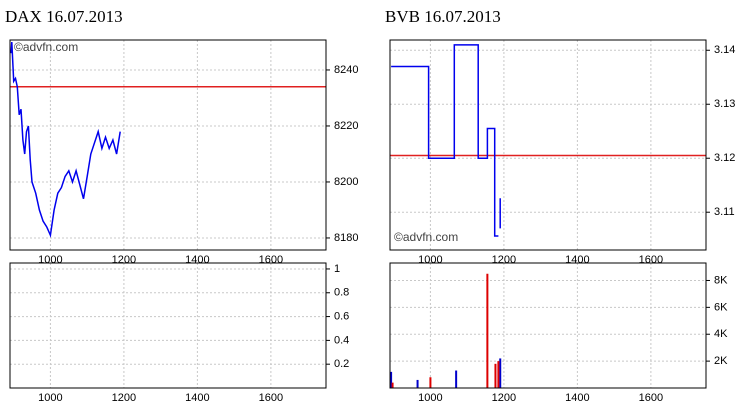 The image size is (740, 411). What do you see at coordinates (346, 238) in the screenshot?
I see `y-tick-label: 8180` at bounding box center [346, 238].